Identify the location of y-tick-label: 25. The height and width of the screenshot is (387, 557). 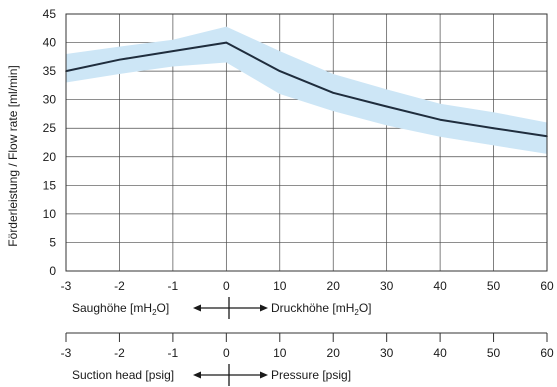
(50, 128).